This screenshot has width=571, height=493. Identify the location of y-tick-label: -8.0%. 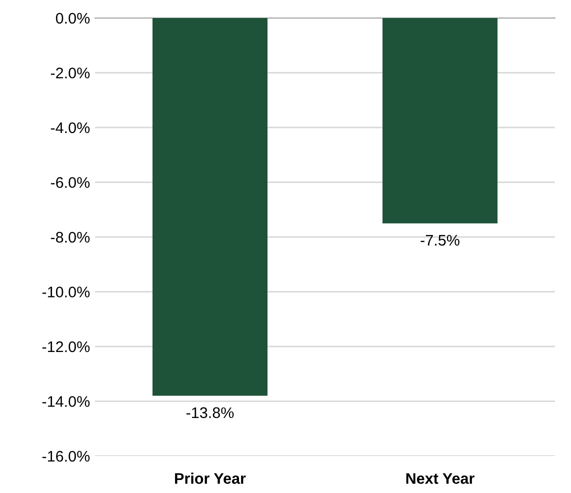
(70, 237).